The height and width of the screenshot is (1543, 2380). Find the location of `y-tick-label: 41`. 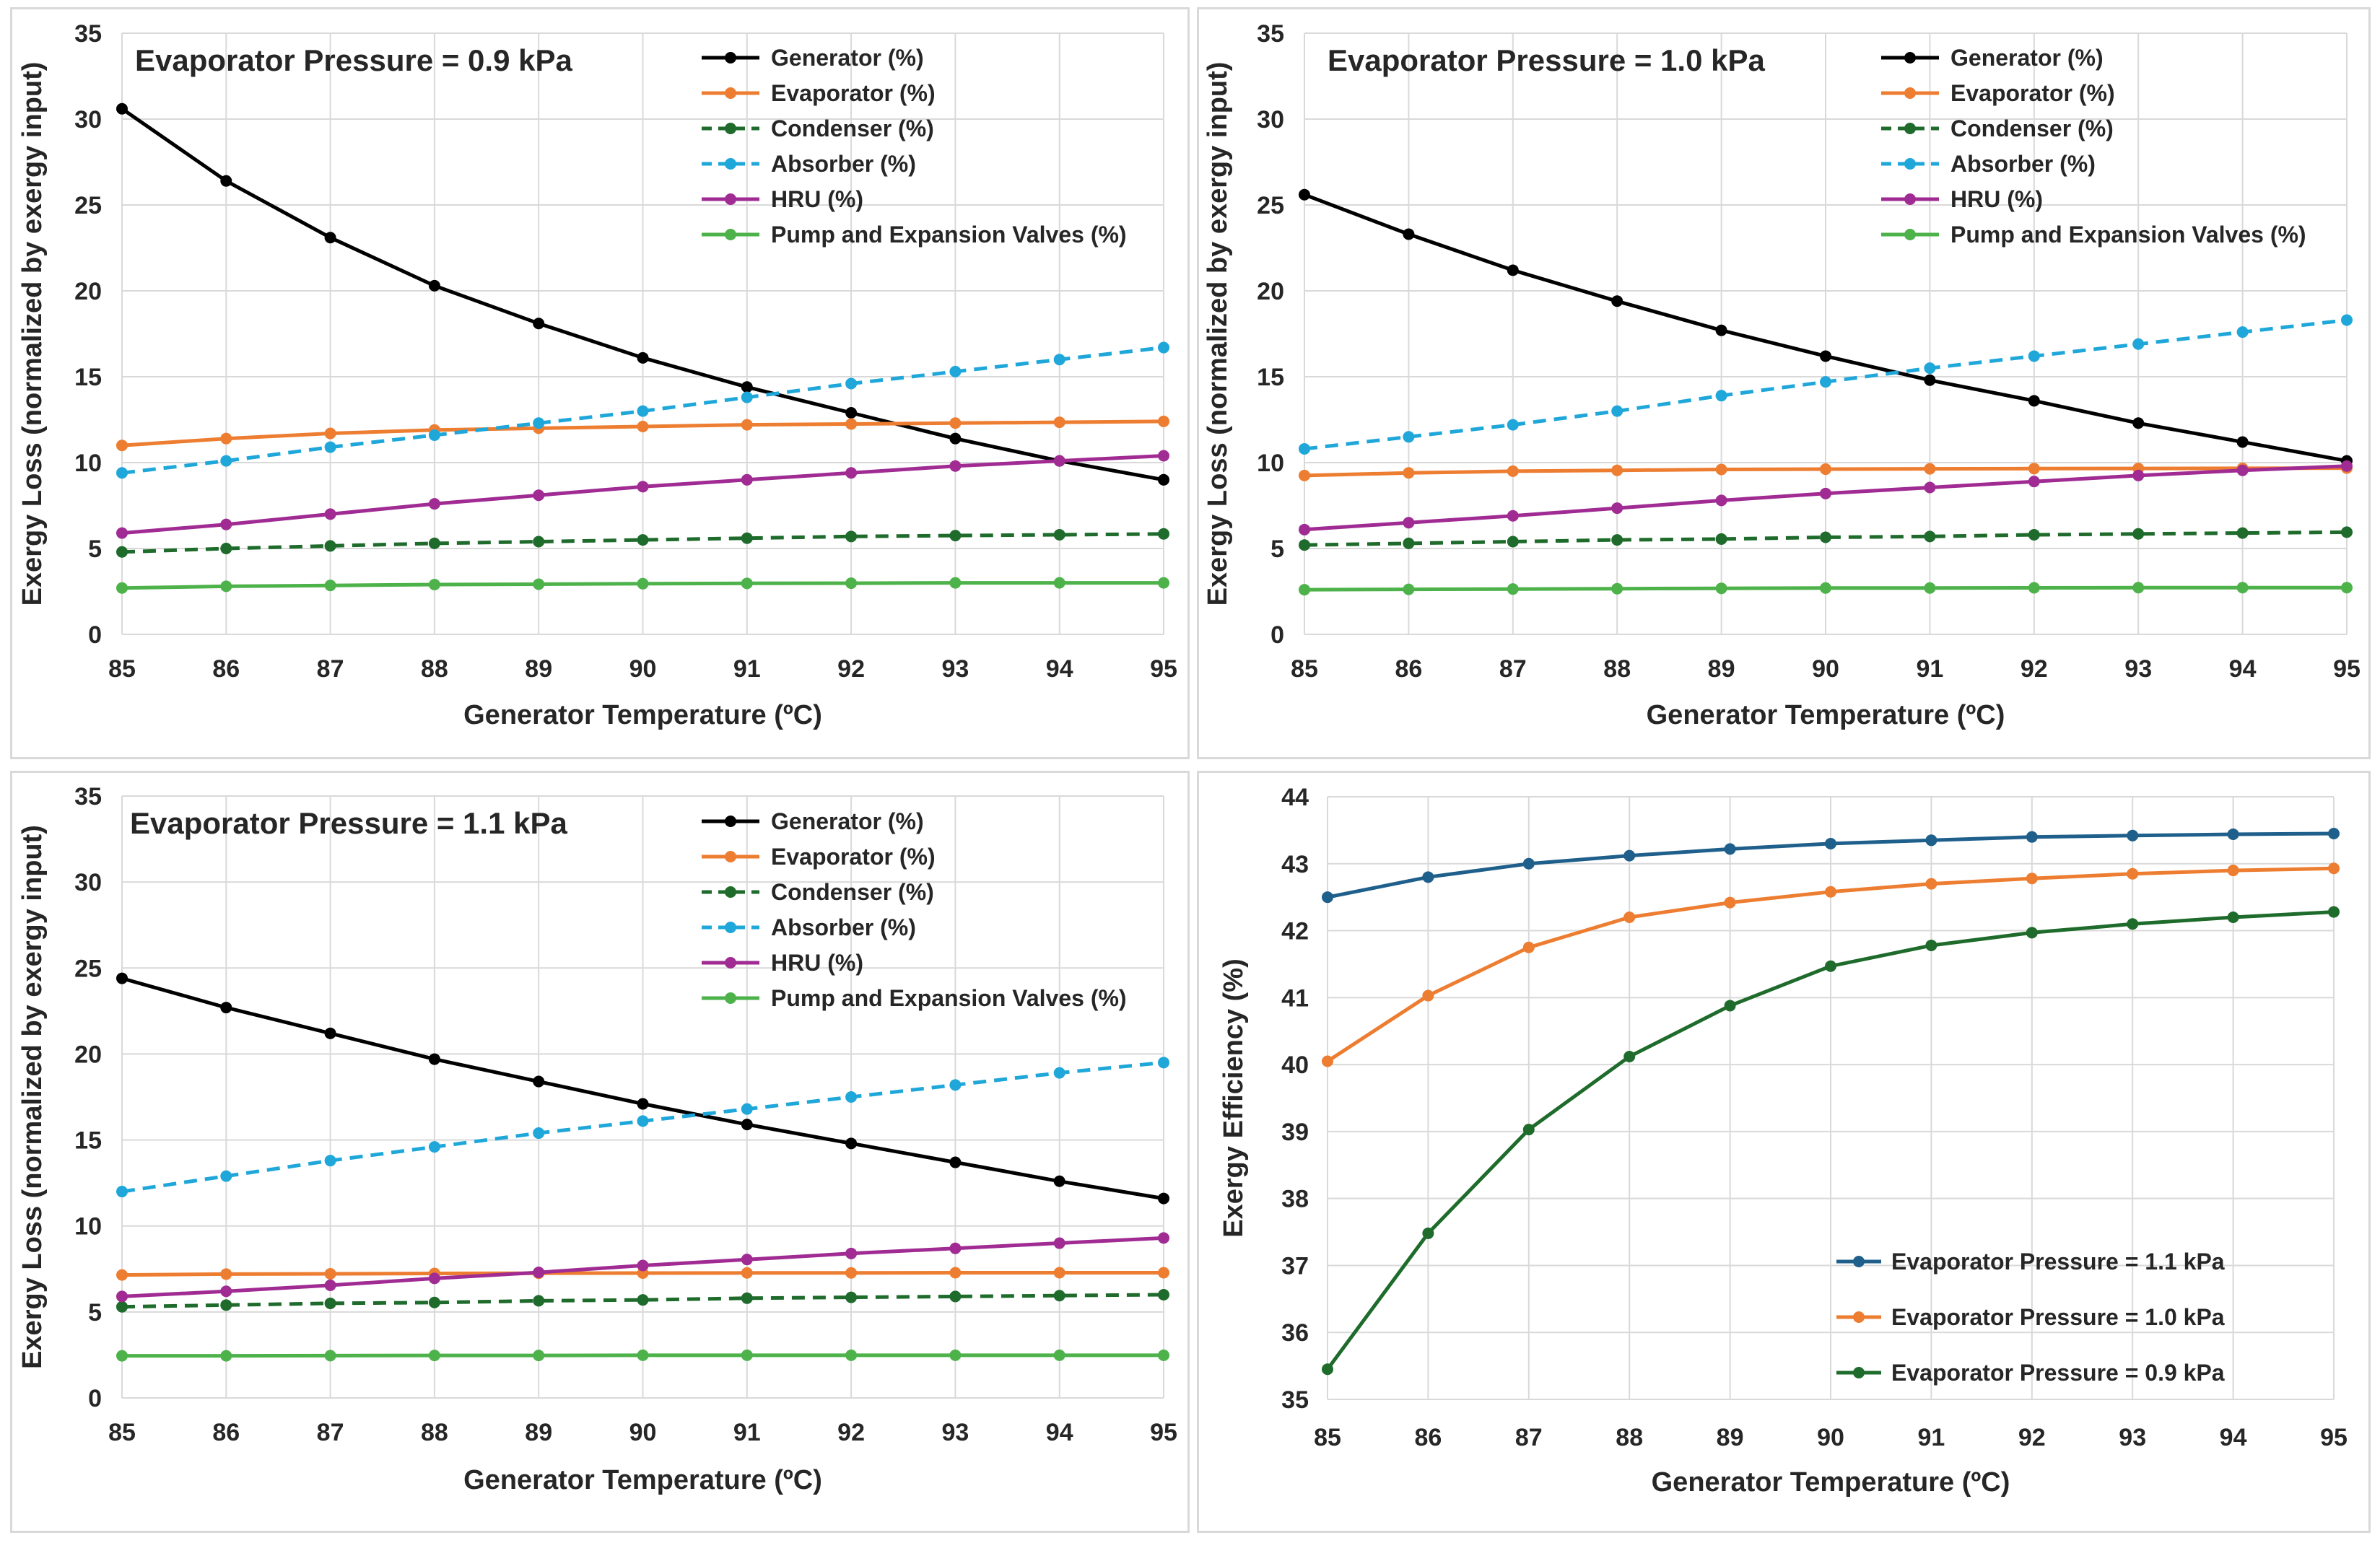

y-tick-label: 41 is located at coordinates (1295, 998).